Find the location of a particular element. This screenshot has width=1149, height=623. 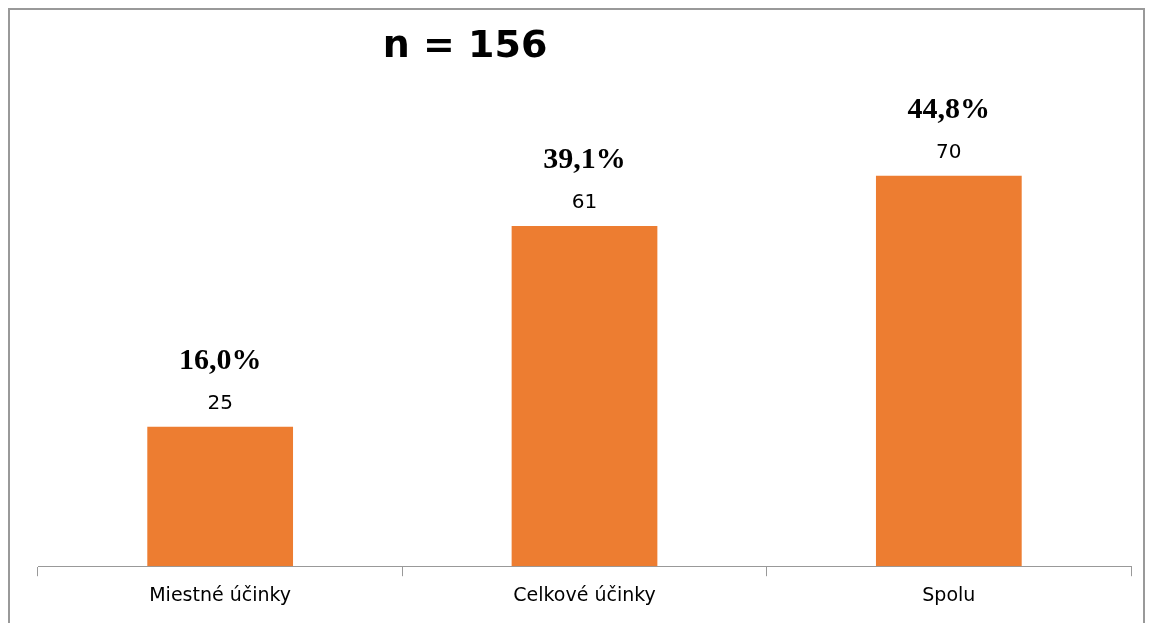

x-tick-label: Spolu is located at coordinates (949, 593).